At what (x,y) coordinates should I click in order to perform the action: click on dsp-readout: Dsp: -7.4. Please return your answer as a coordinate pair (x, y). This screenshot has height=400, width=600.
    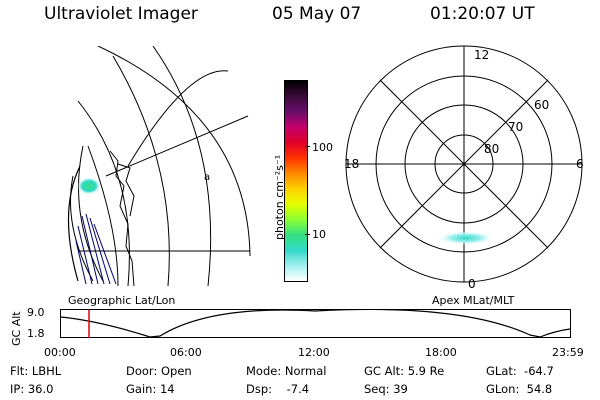
    Looking at the image, I should click on (278, 389).